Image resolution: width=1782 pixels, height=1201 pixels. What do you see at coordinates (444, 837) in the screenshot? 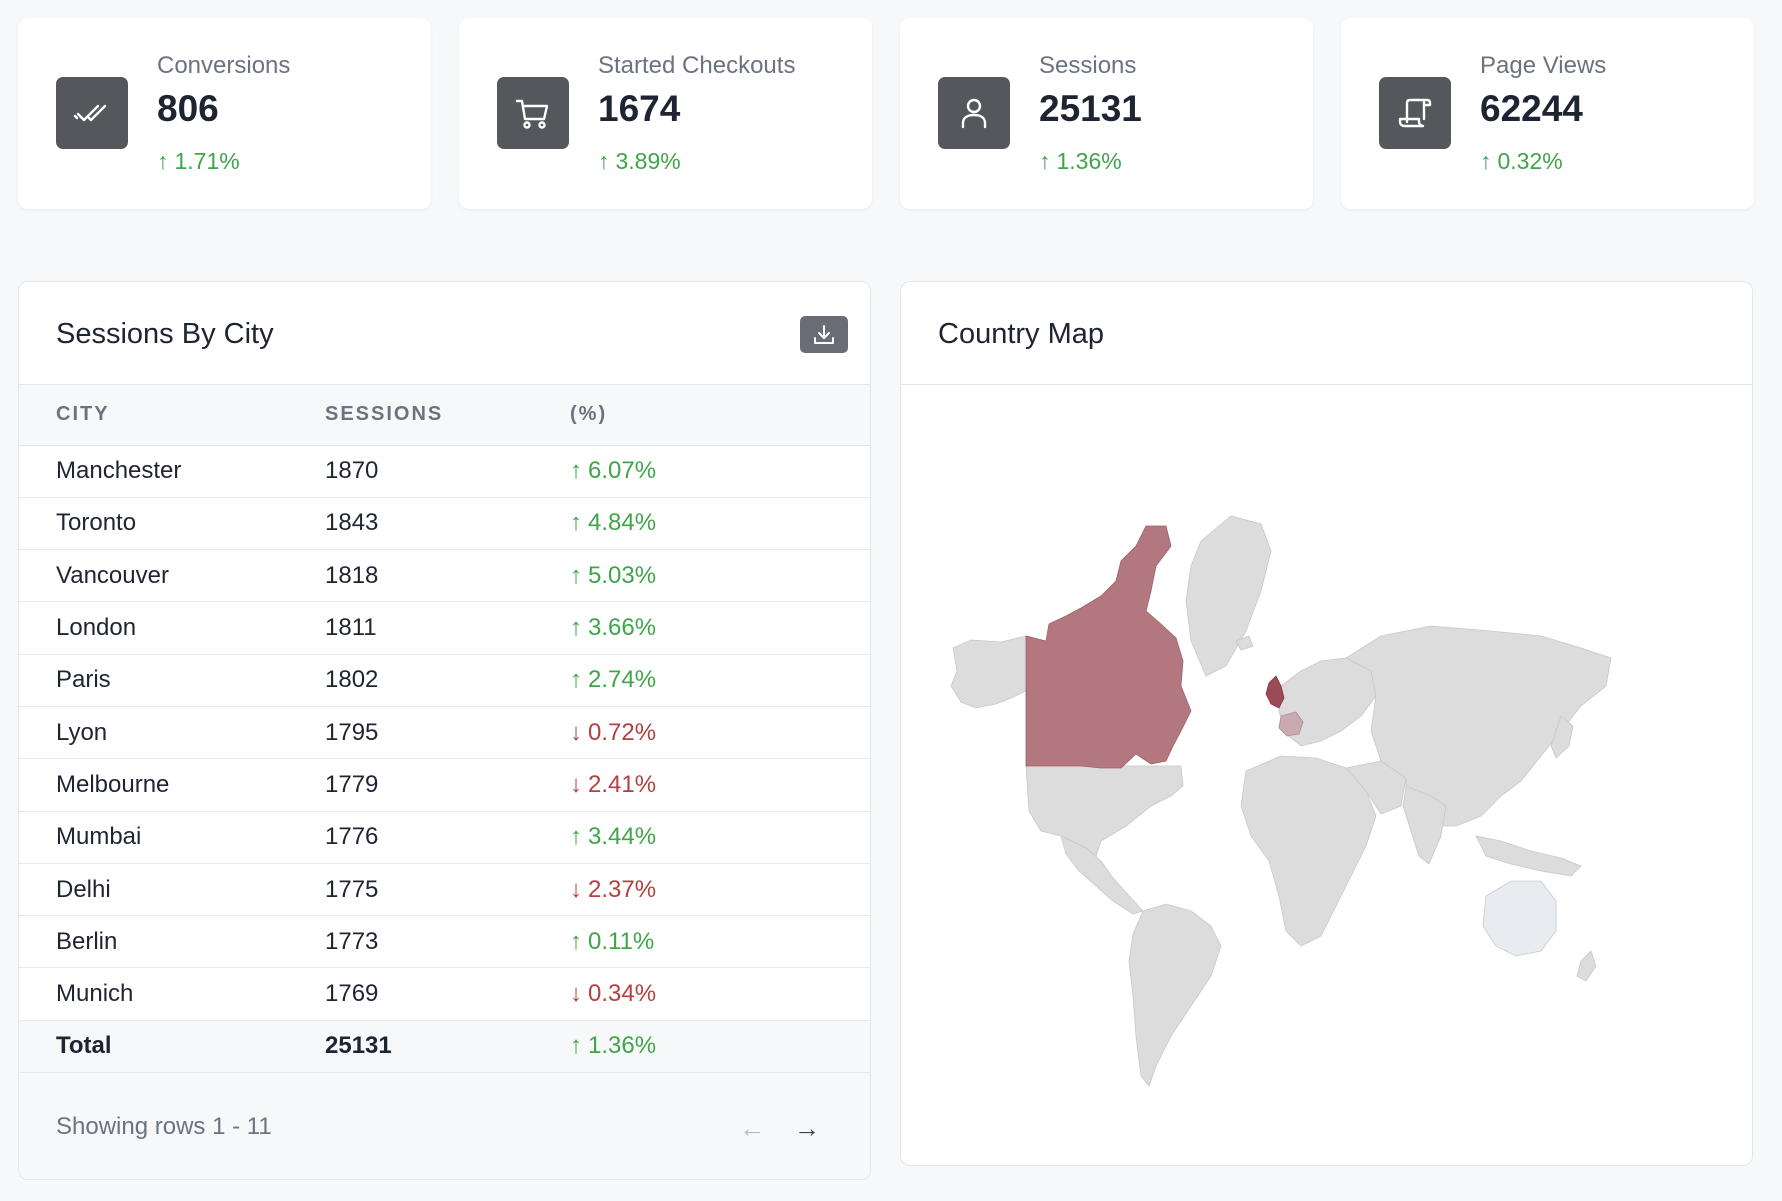
I see `table-row: Mumbai 1776 ↑ 3.44%` at bounding box center [444, 837].